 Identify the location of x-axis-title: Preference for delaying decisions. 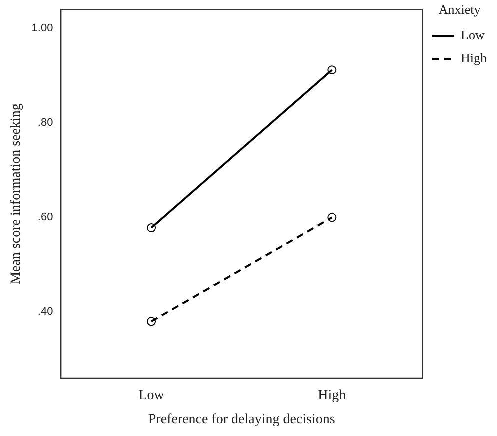
(242, 420).